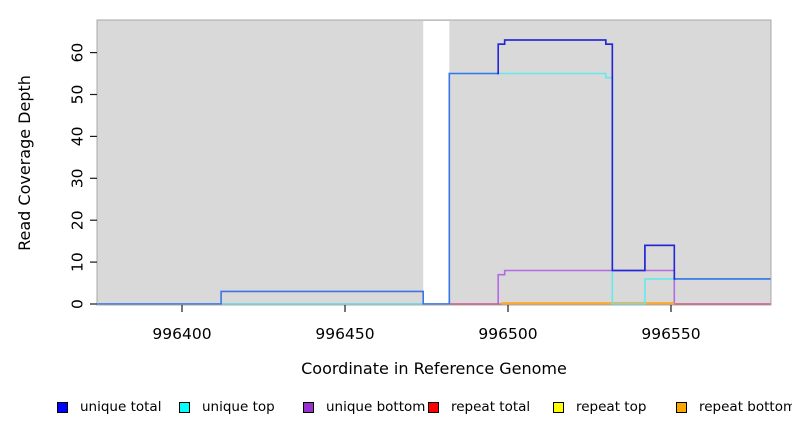  I want to click on legend-item-repeat-bottom: repeat bottom, so click(734, 407).